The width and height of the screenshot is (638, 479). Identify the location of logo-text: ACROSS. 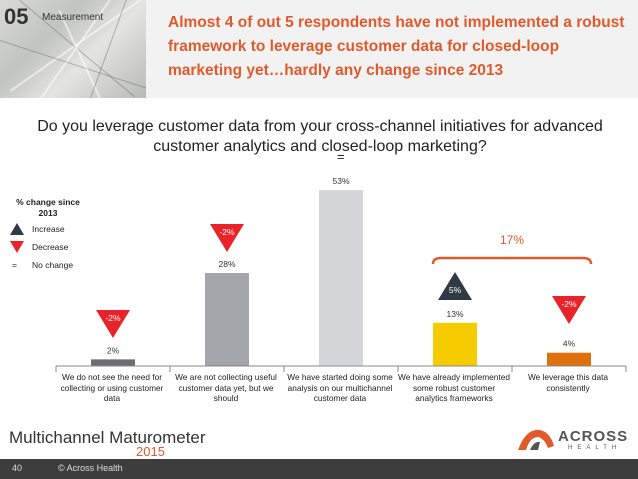
(593, 436).